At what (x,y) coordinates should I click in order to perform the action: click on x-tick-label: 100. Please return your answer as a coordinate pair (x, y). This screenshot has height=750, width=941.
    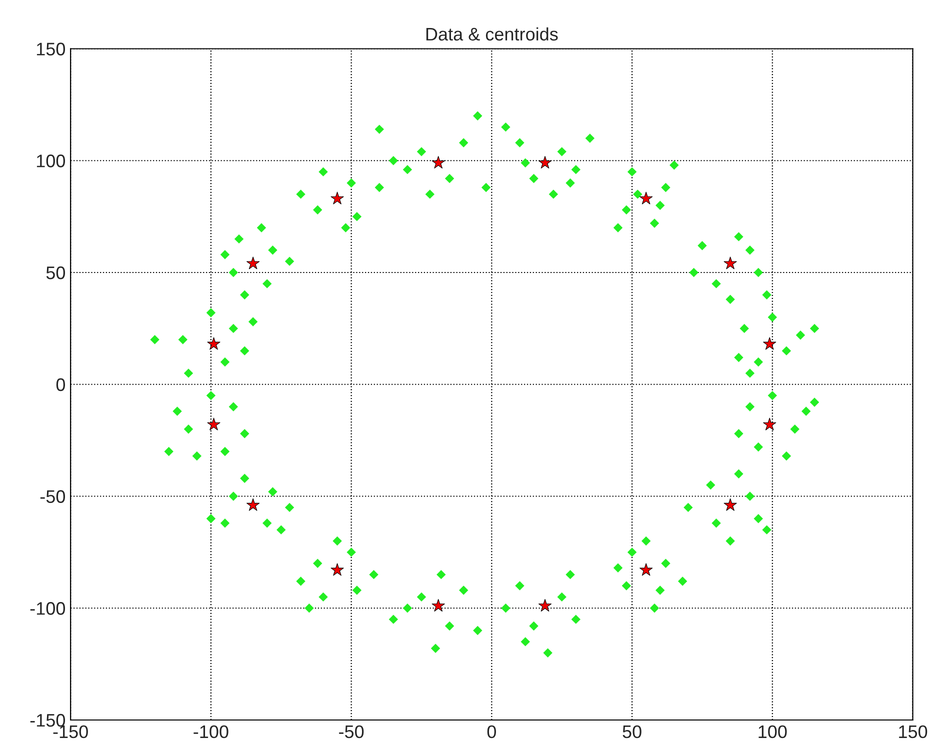
    Looking at the image, I should click on (772, 731).